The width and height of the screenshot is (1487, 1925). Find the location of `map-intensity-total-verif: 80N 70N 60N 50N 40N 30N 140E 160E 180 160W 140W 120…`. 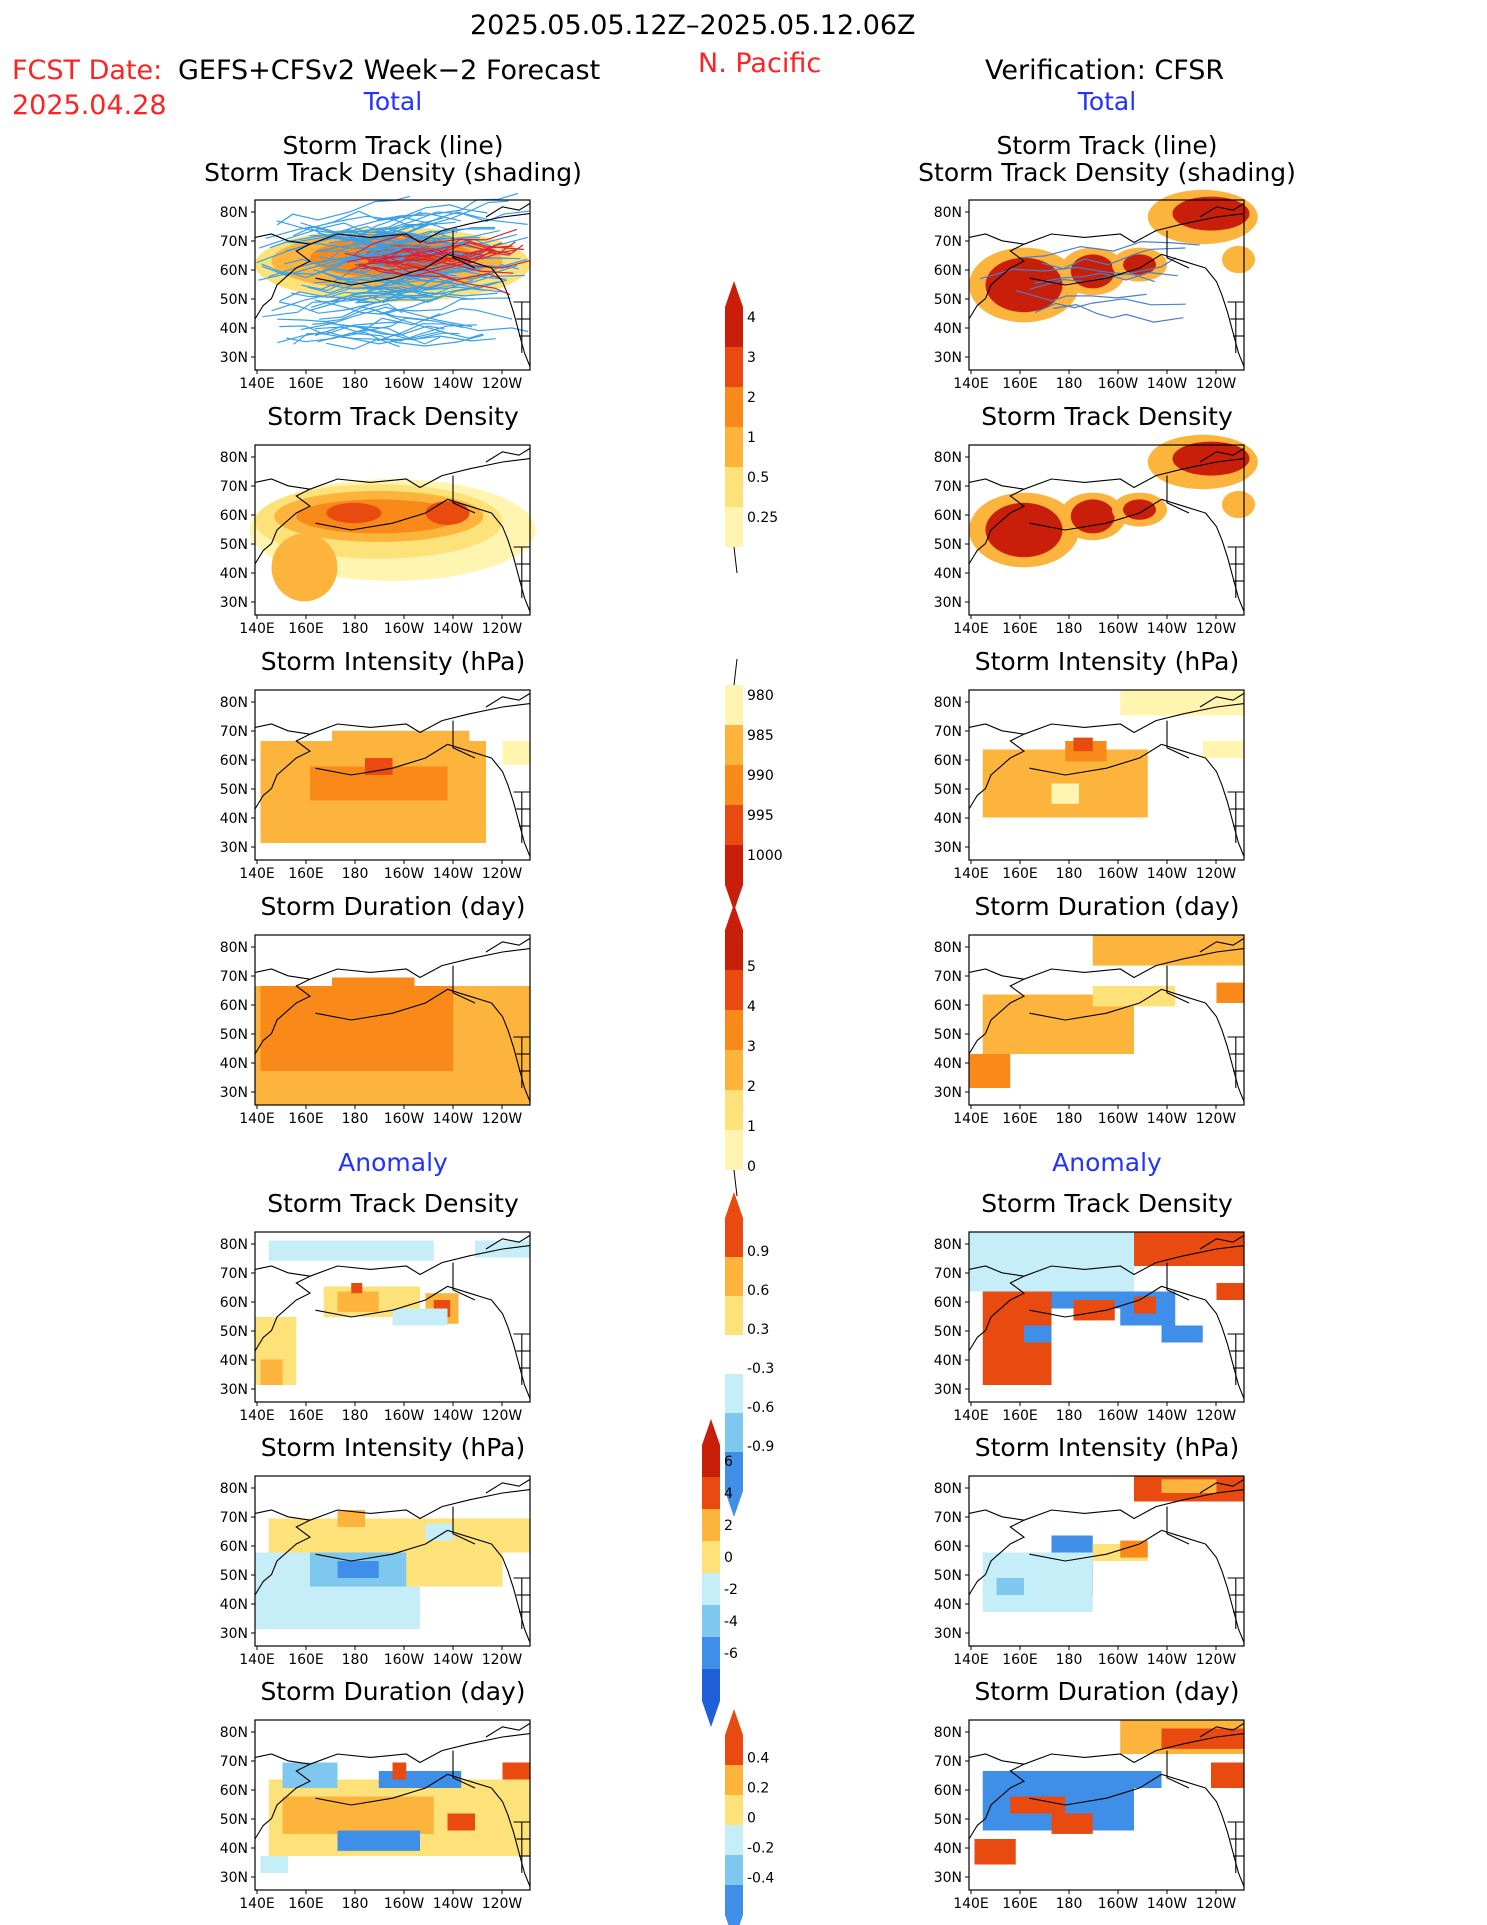

map-intensity-total-verif: 80N 70N 60N 50N 40N 30N 140E 160E 180 160W 140W 120… is located at coordinates (1089, 785).